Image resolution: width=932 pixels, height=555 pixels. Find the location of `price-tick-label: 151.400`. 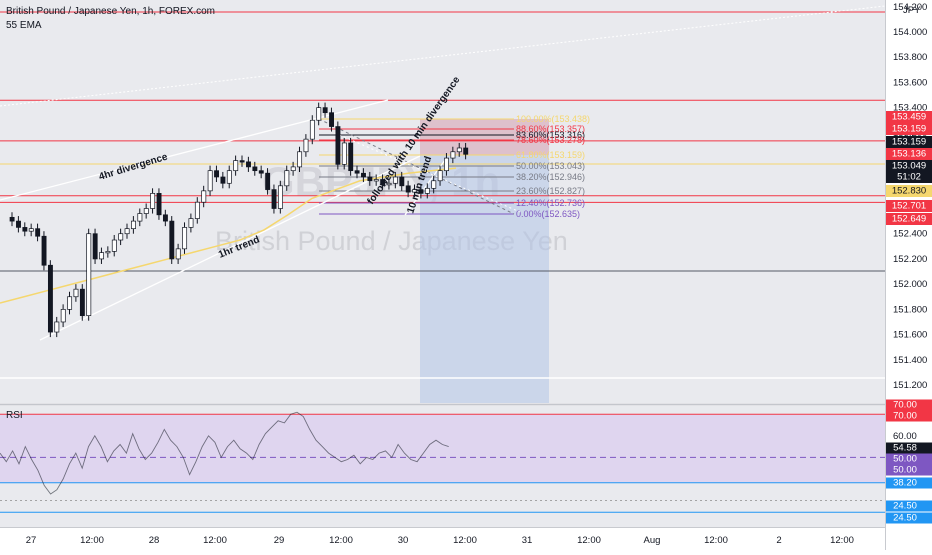

price-tick-label: 151.400 is located at coordinates (910, 360).